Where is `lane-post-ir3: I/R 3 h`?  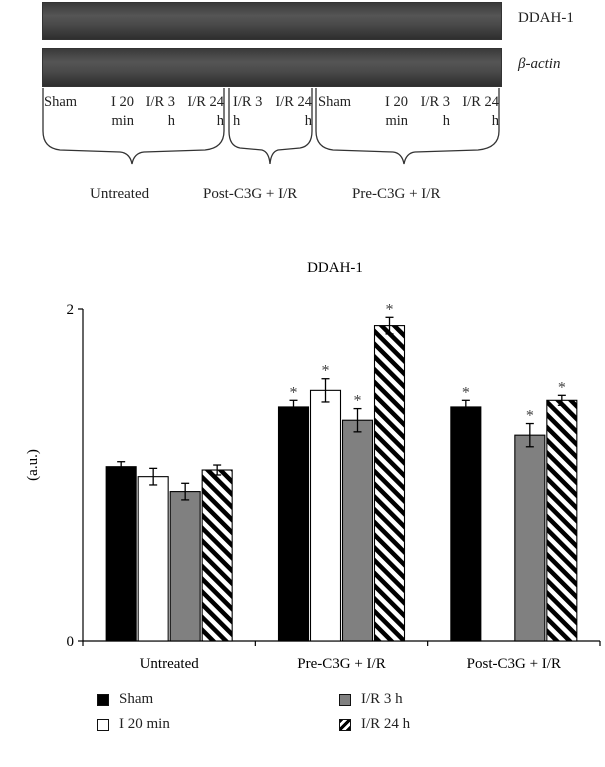
lane-post-ir3: I/R 3 h is located at coordinates (248, 111).